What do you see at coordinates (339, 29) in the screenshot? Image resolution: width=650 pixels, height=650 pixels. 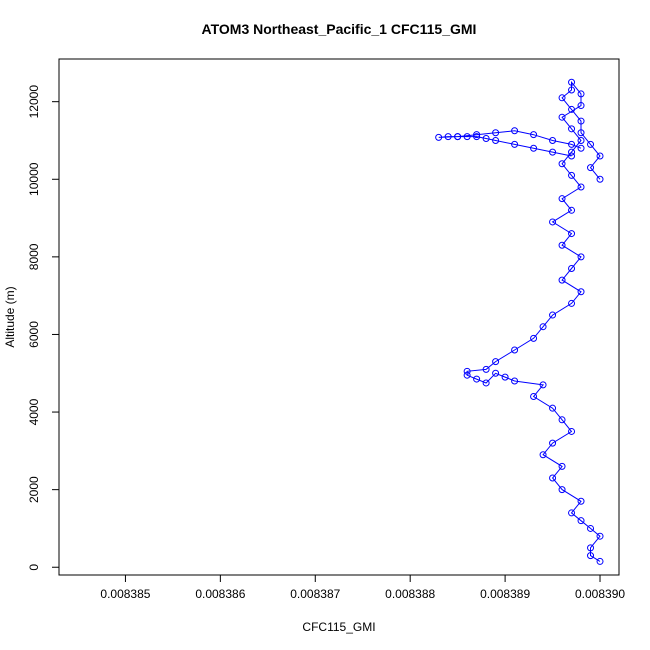 I see `chart-title: ATOM3 Northeast_Pacific_1 CFC115_GMI` at bounding box center [339, 29].